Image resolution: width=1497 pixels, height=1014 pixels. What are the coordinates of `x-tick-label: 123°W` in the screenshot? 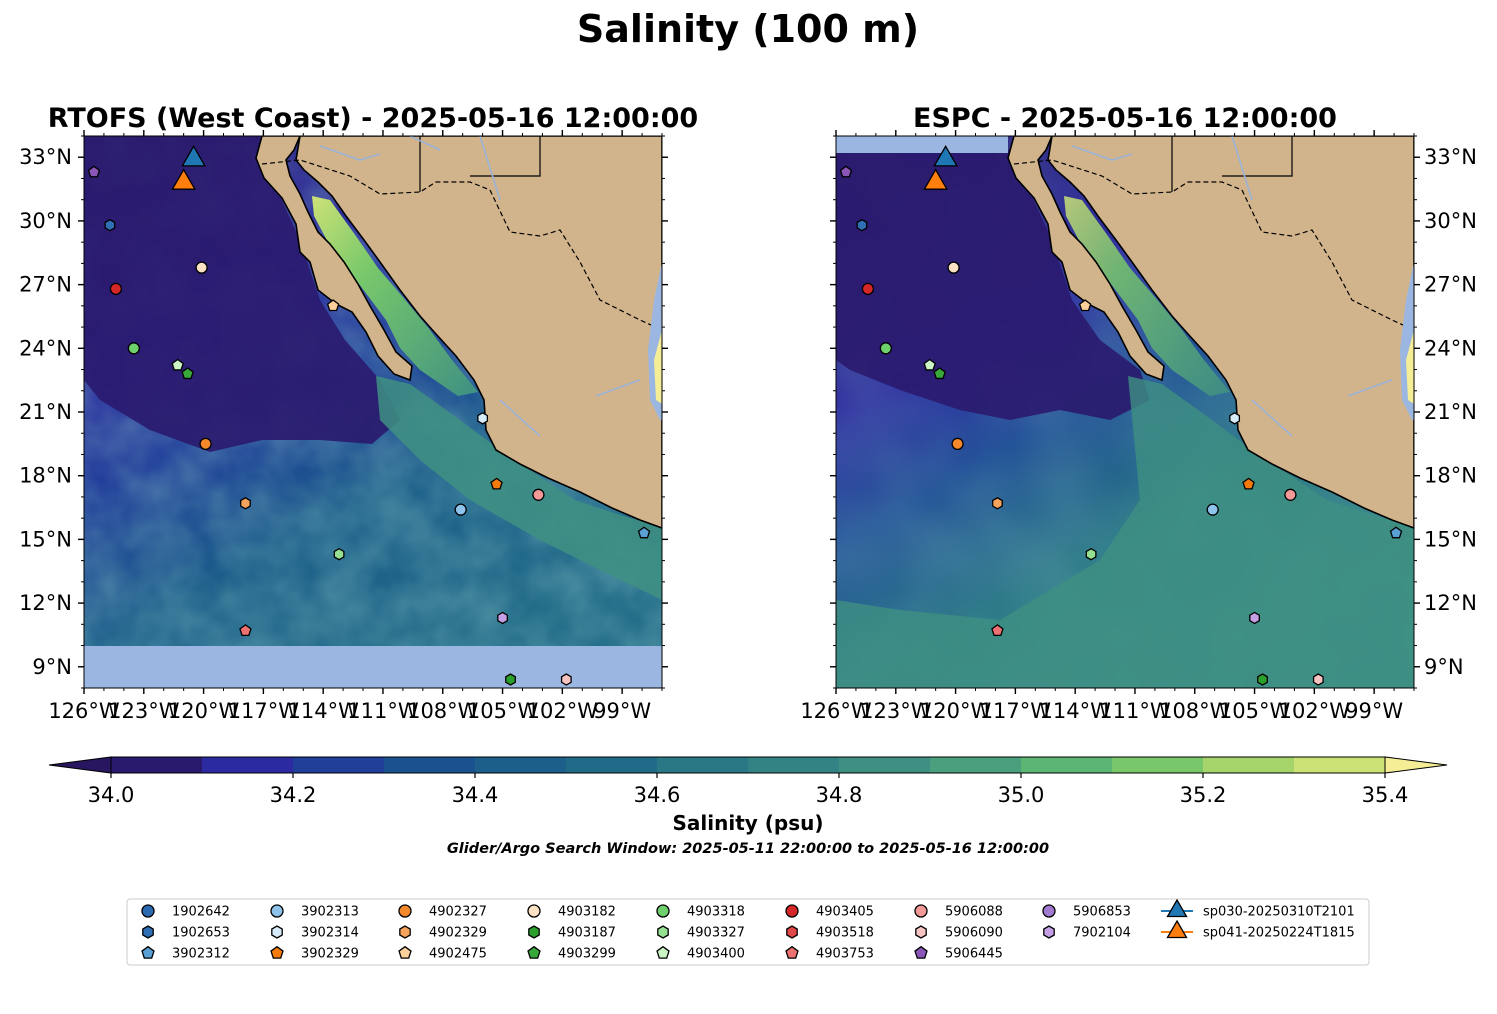 It's located at (896, 711).